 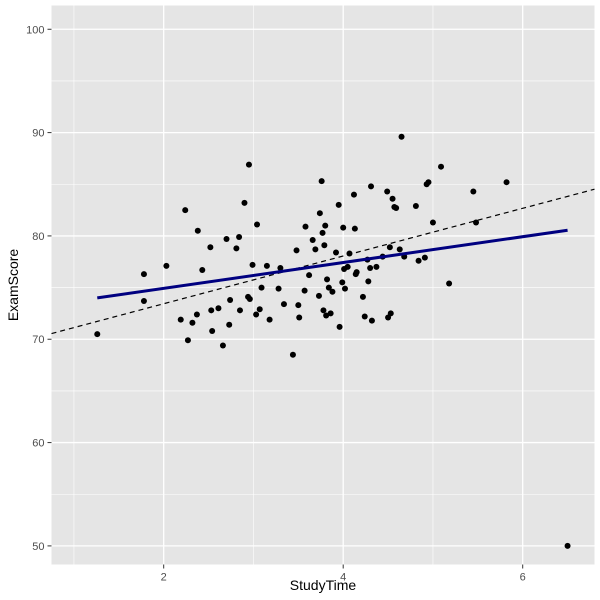 What do you see at coordinates (38, 134) in the screenshot?
I see `y-tick-label: 90` at bounding box center [38, 134].